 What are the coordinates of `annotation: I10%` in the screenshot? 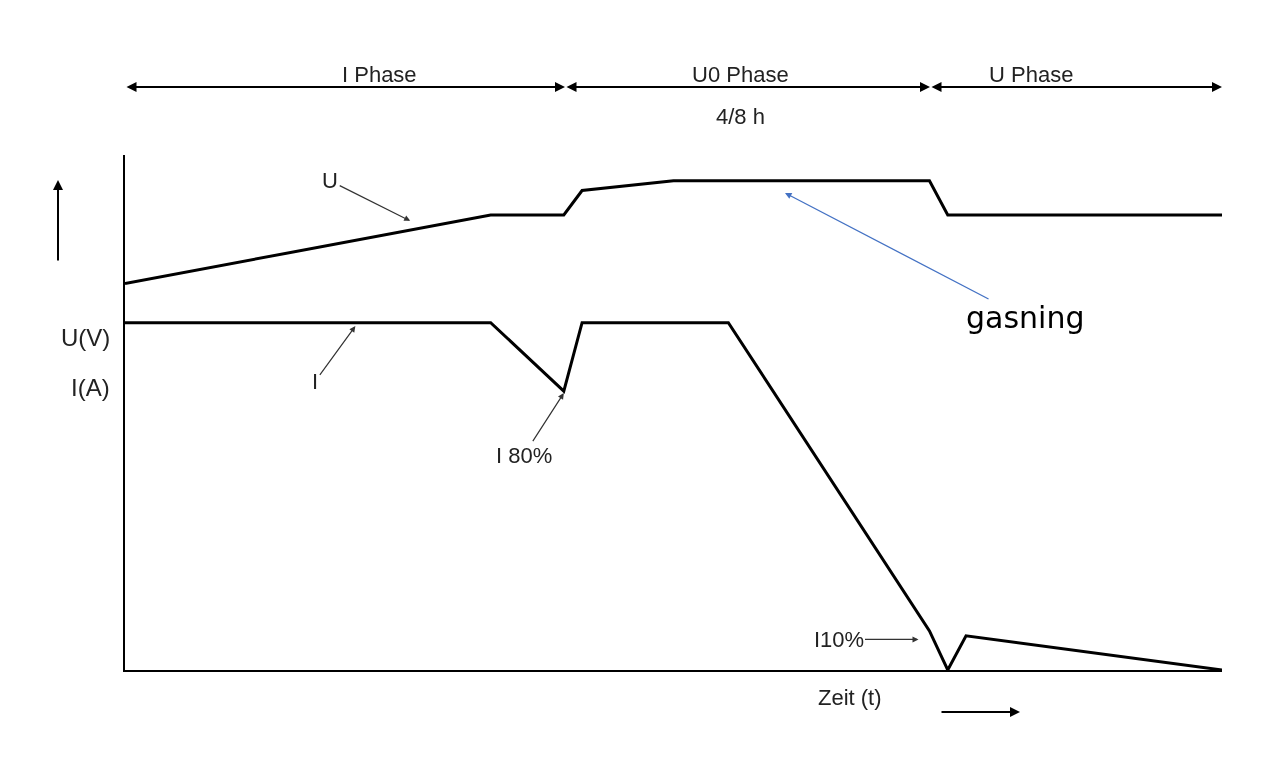 It's located at (839, 639).